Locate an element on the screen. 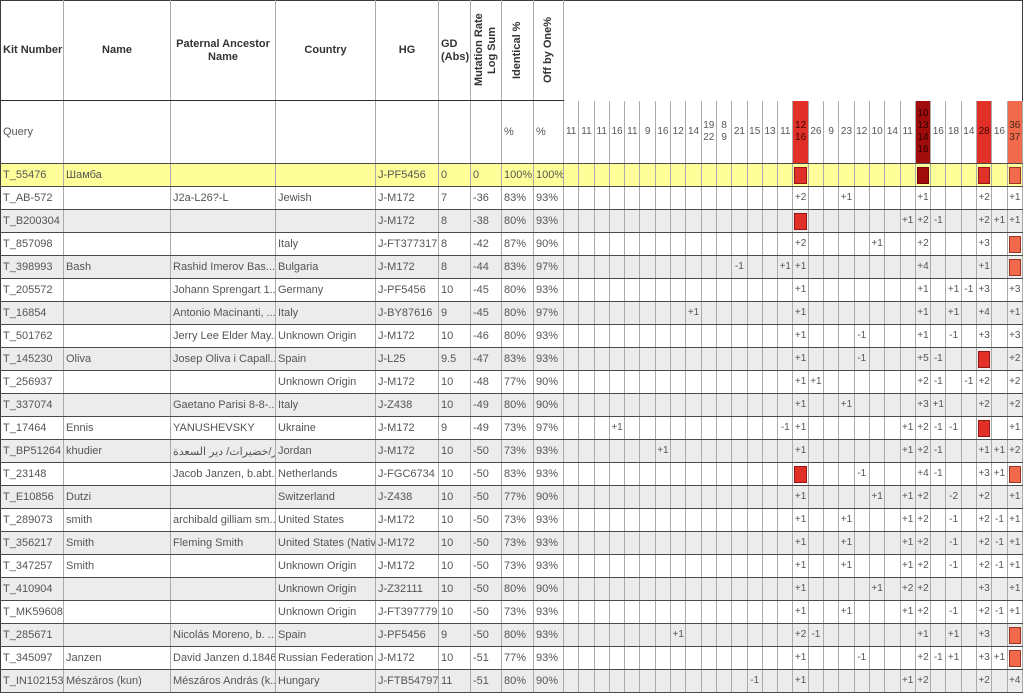 Image resolution: width=1024 pixels, height=699 pixels. marker-cell-DYS576 is located at coordinates (999, 244).